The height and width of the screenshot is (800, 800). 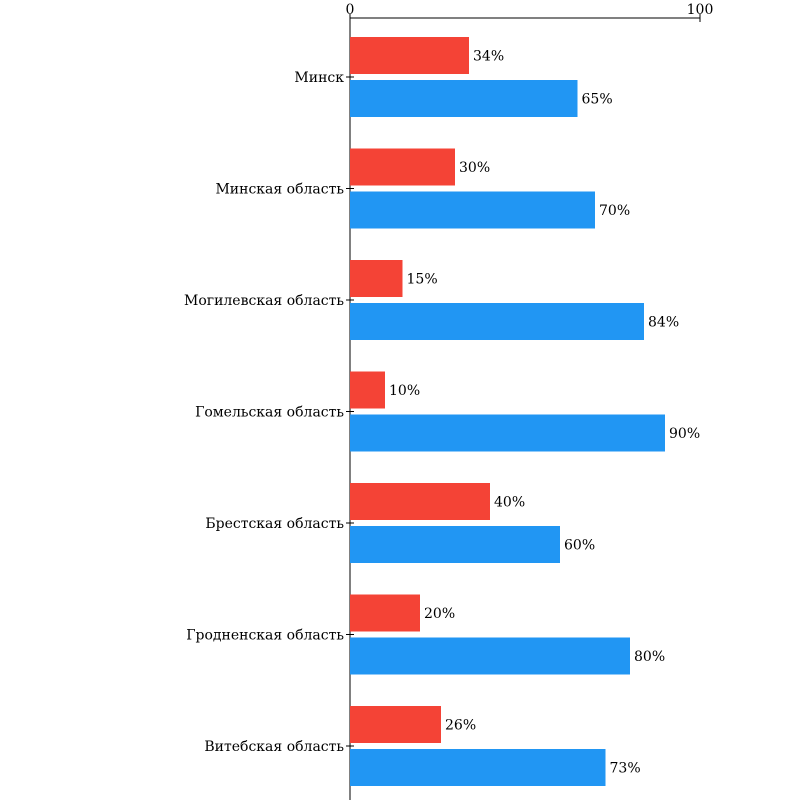 What do you see at coordinates (404, 391) in the screenshot?
I see `bar-value-label: 10%` at bounding box center [404, 391].